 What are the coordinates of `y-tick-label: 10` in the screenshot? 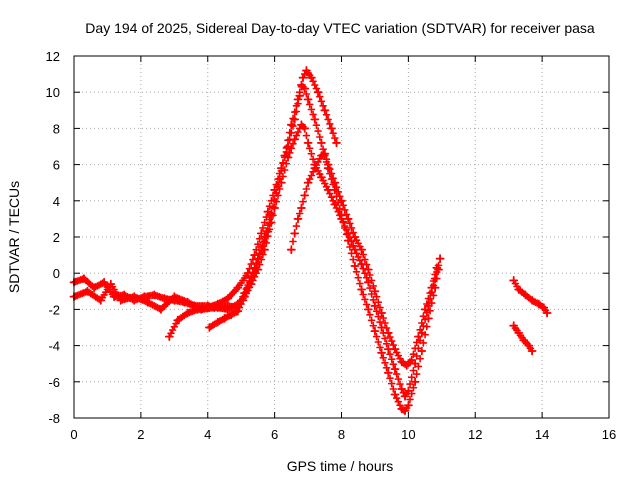 It's located at (53, 92).